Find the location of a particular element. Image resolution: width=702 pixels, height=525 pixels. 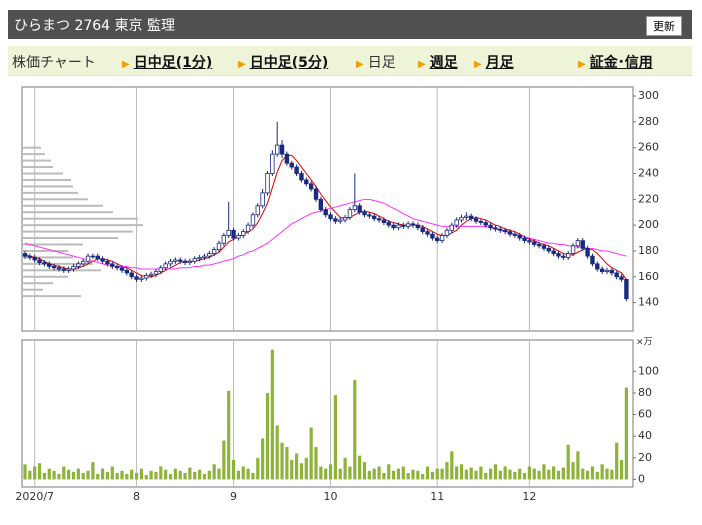

nav-item: ▶ 日中足(1分) is located at coordinates (167, 62).